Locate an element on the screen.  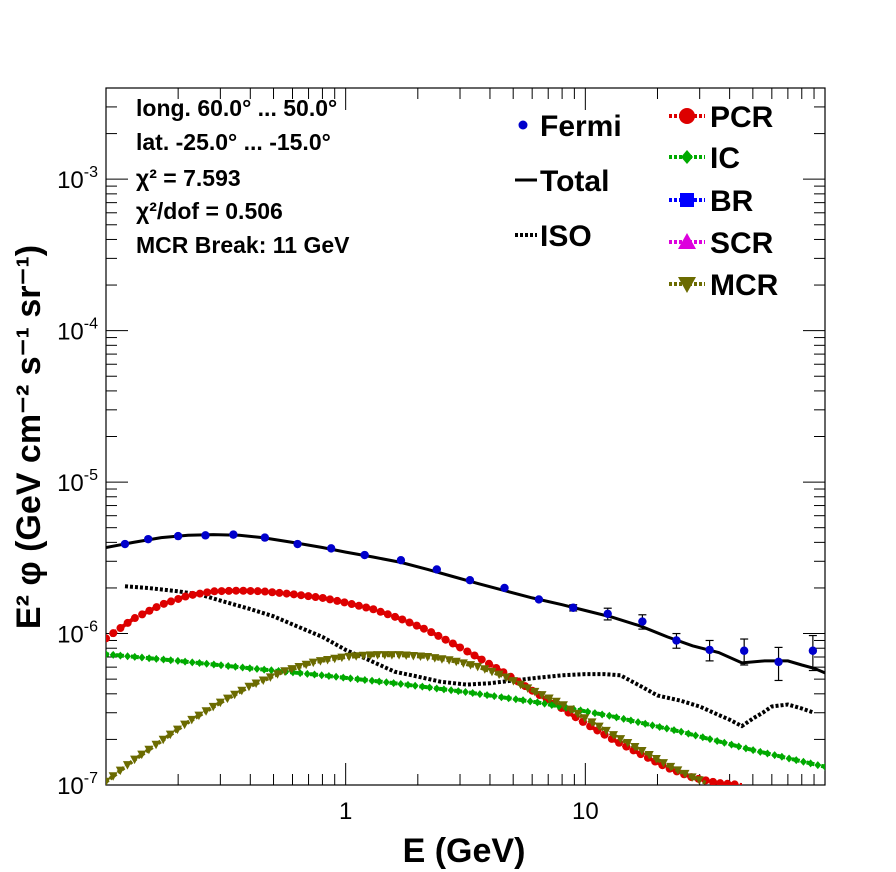
legend-iso-label: ISO is located at coordinates (566, 236).